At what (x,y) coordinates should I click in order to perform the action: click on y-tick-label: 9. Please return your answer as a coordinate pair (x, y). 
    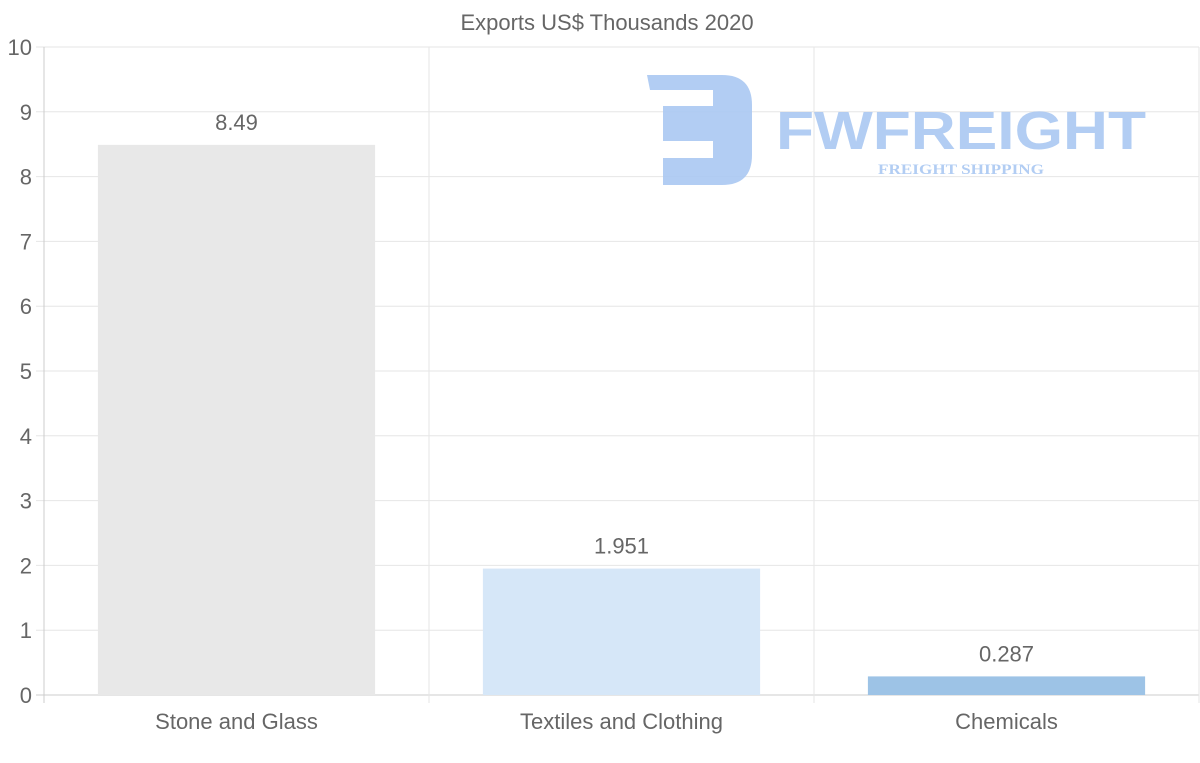
    Looking at the image, I should click on (26, 112).